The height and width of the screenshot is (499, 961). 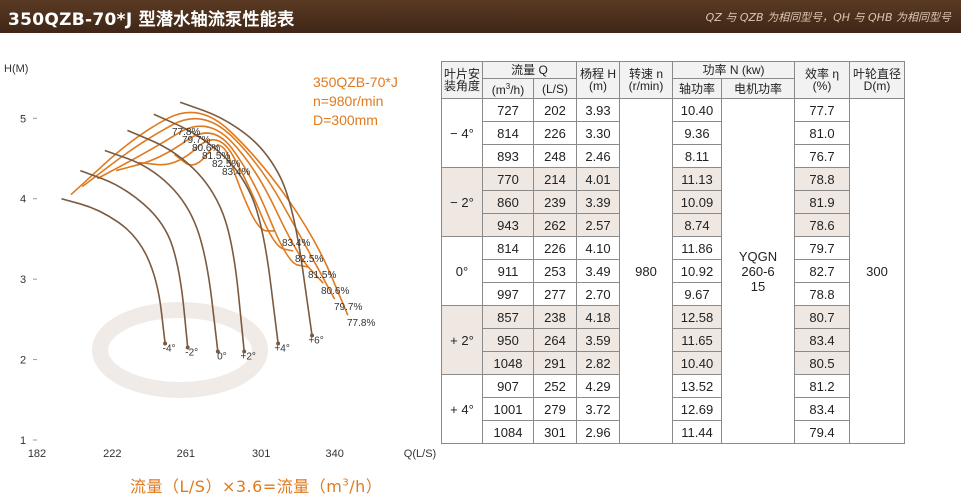 What do you see at coordinates (822, 110) in the screenshot?
I see `efficiency-cell: 77.7` at bounding box center [822, 110].